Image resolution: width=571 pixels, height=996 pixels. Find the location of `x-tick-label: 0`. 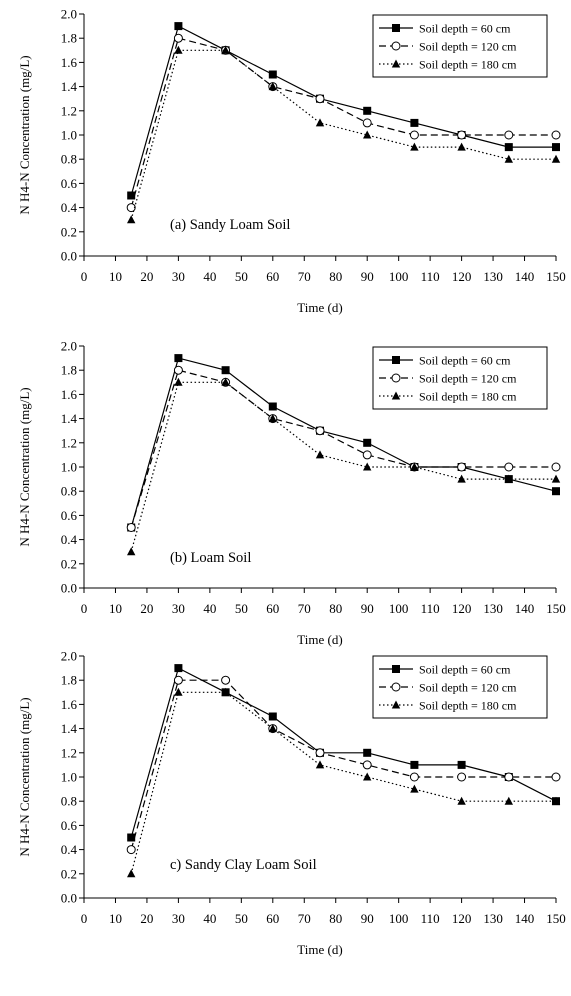

x-tick-label: 0 is located at coordinates (84, 608).